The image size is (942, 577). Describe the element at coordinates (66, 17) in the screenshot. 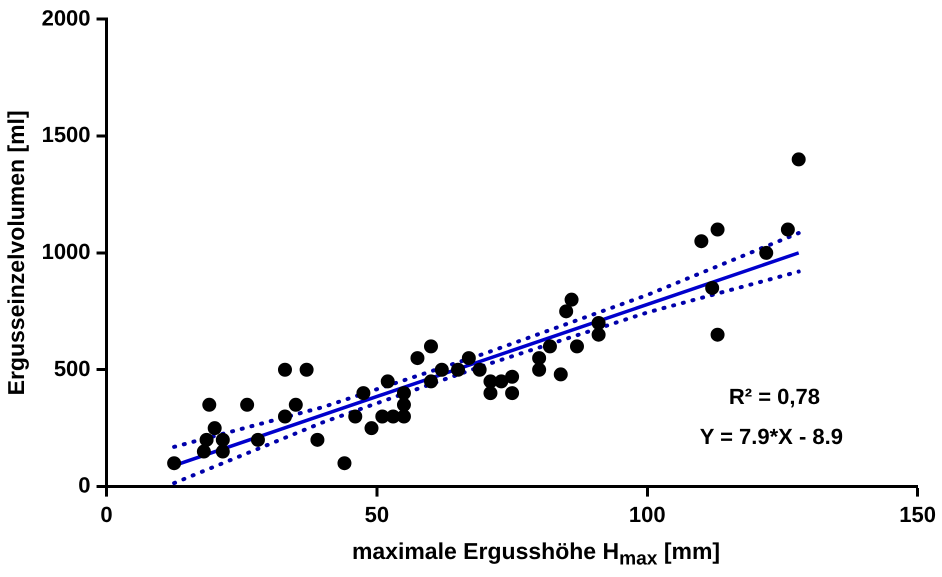

I see `y-tick-label: 2000` at that location.